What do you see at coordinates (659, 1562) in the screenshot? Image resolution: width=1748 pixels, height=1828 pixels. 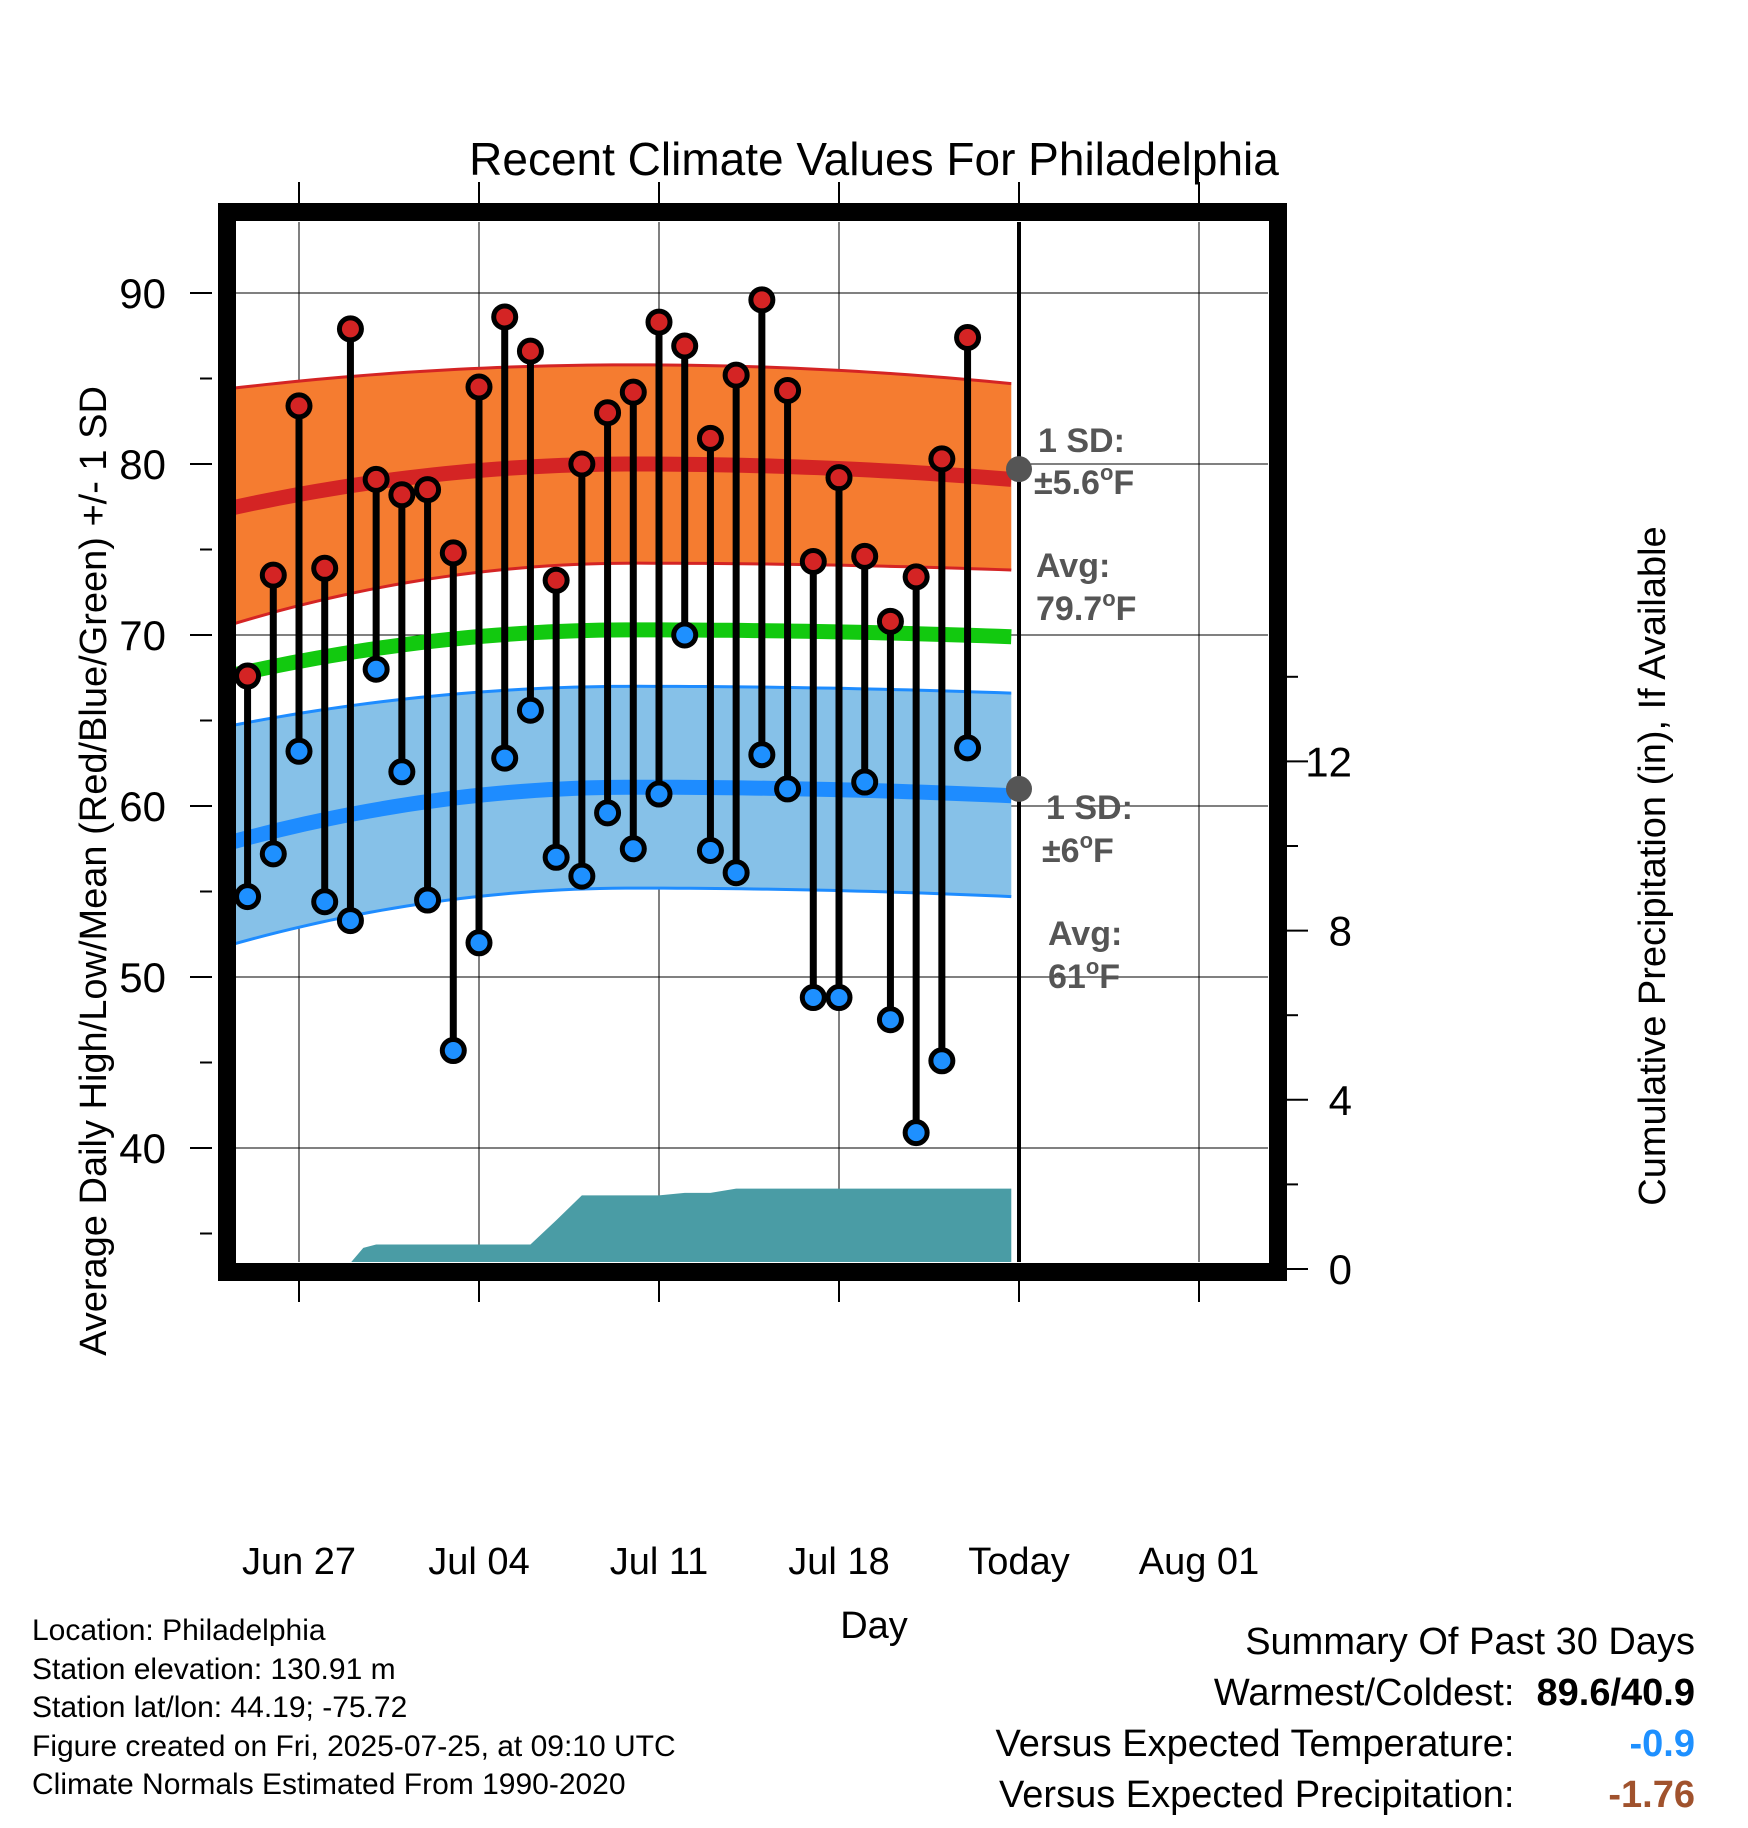 I see `x-tick-label: Jul 11` at bounding box center [659, 1562].